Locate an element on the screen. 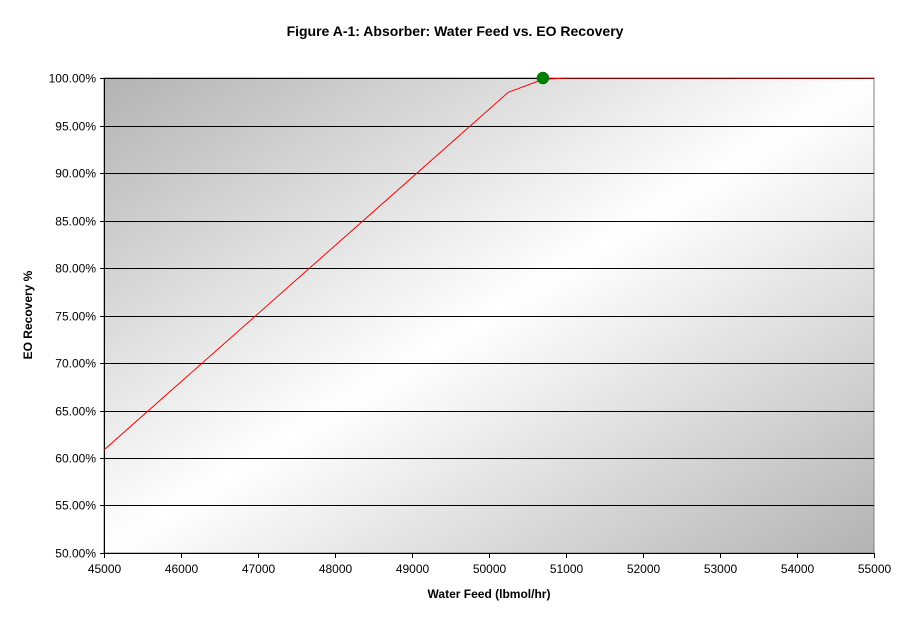 The height and width of the screenshot is (622, 910). y-tick-label: 75.00% is located at coordinates (75, 317).